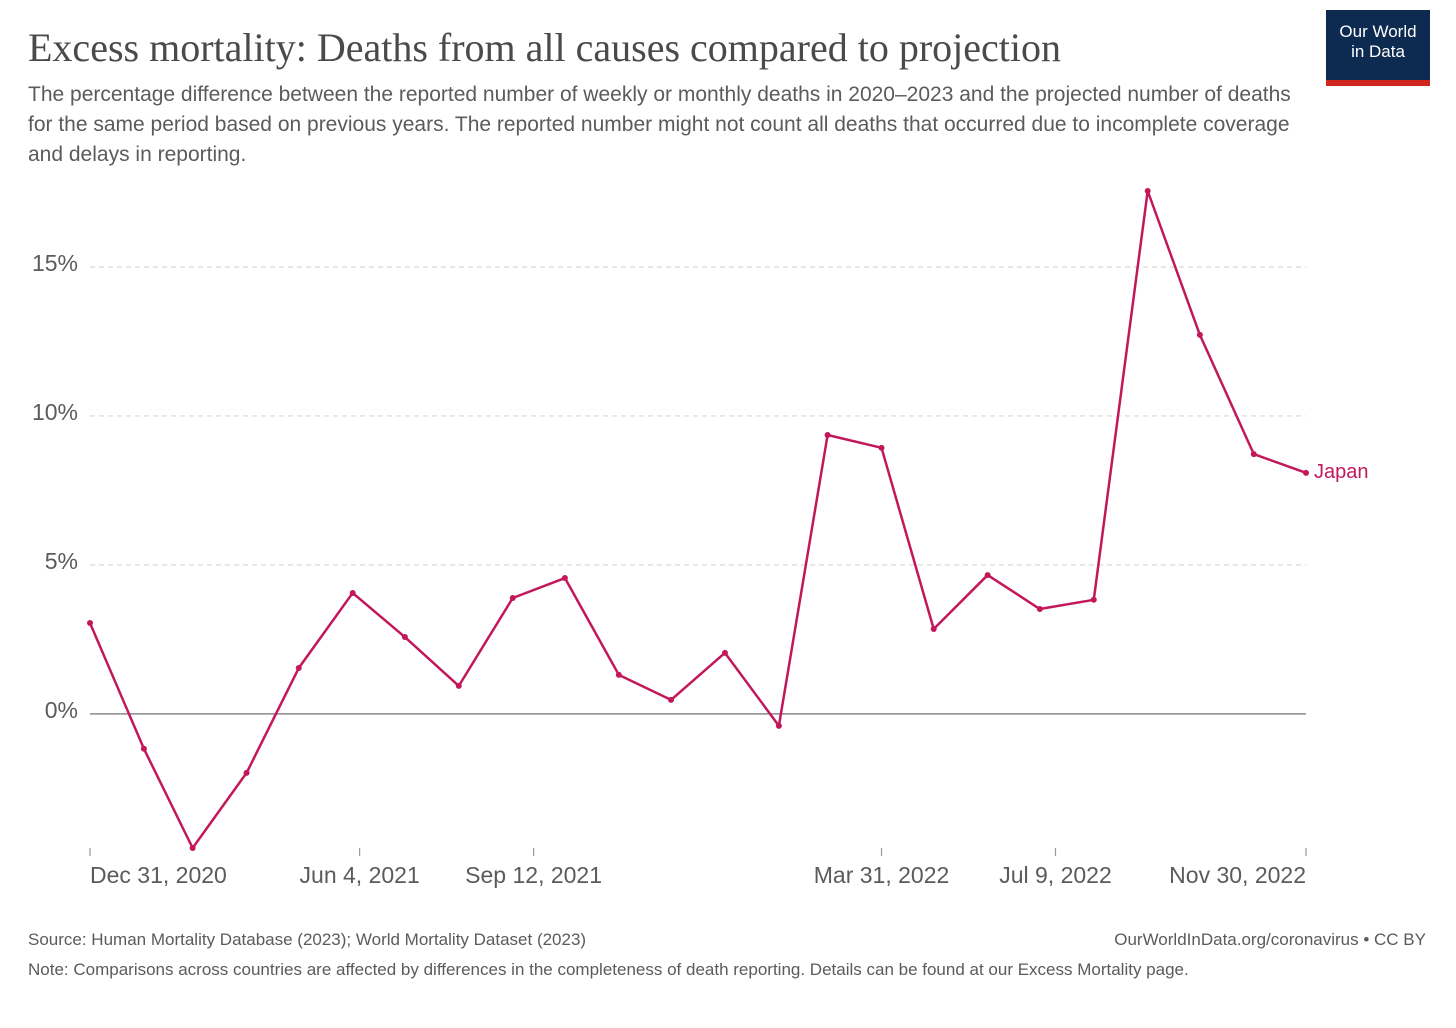 The width and height of the screenshot is (1456, 1028). I want to click on x-tick-label: Mar 31, 2022, so click(882, 875).